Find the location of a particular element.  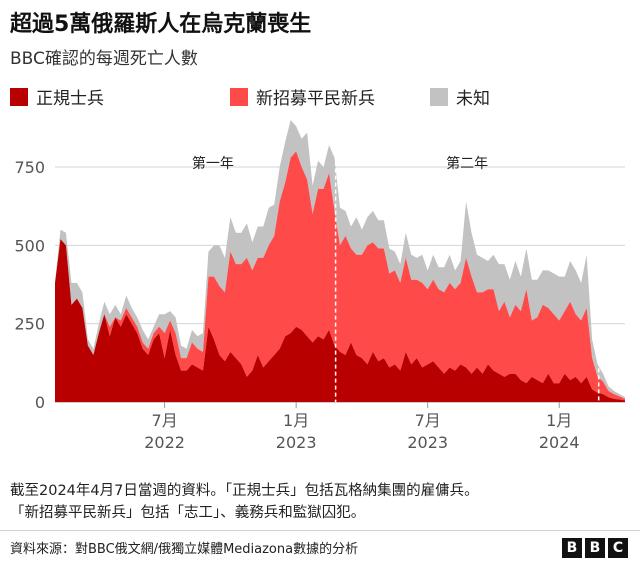

legend-item-regular: 正規士兵 is located at coordinates (57, 96).